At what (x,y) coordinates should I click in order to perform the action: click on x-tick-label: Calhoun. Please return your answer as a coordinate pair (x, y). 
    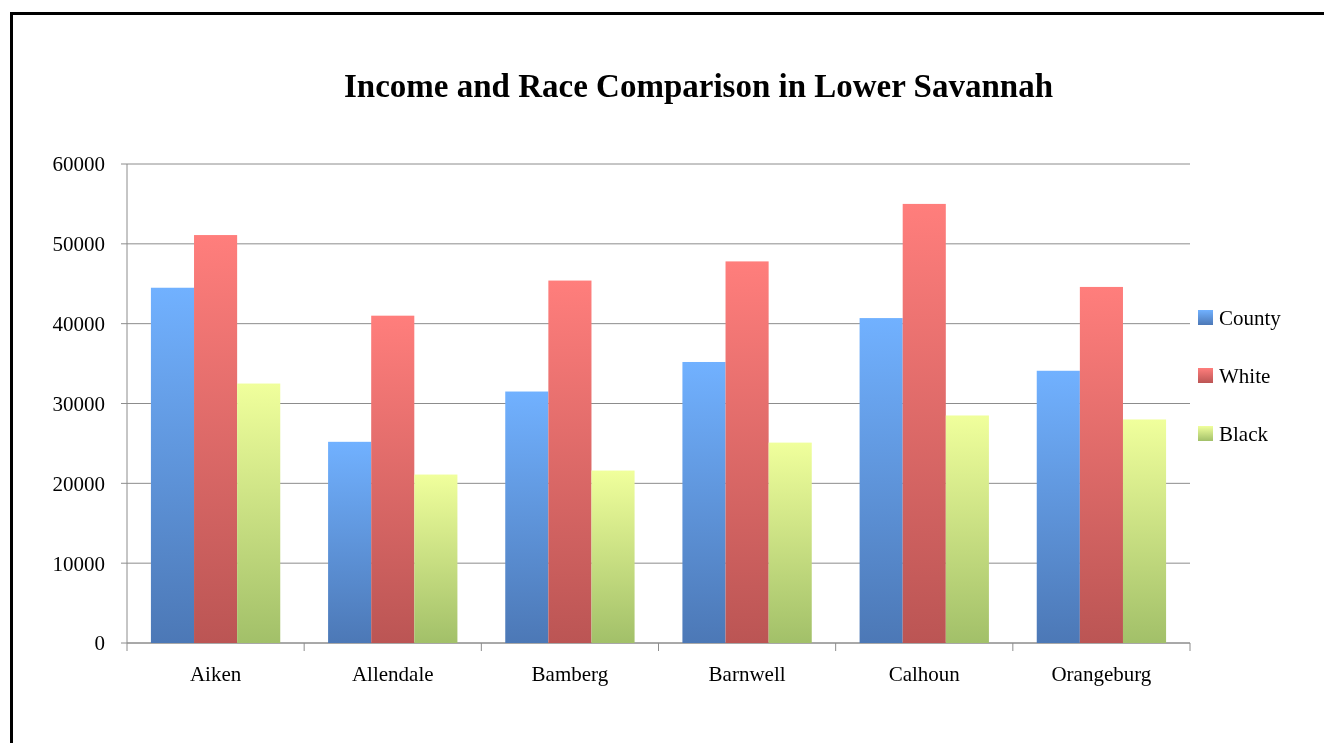
    Looking at the image, I should click on (924, 674).